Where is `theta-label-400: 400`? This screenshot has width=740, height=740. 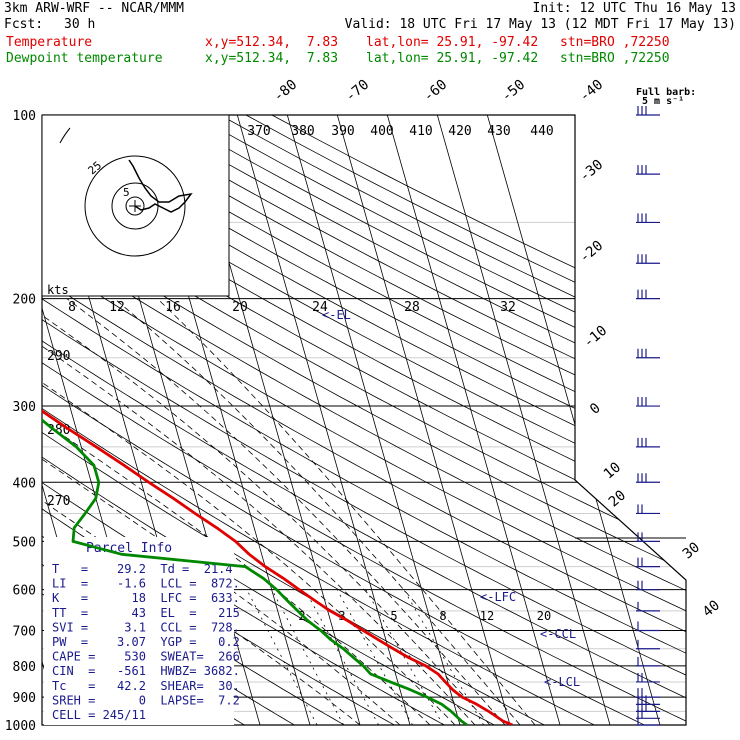
theta-label-400: 400 is located at coordinates (381, 131).